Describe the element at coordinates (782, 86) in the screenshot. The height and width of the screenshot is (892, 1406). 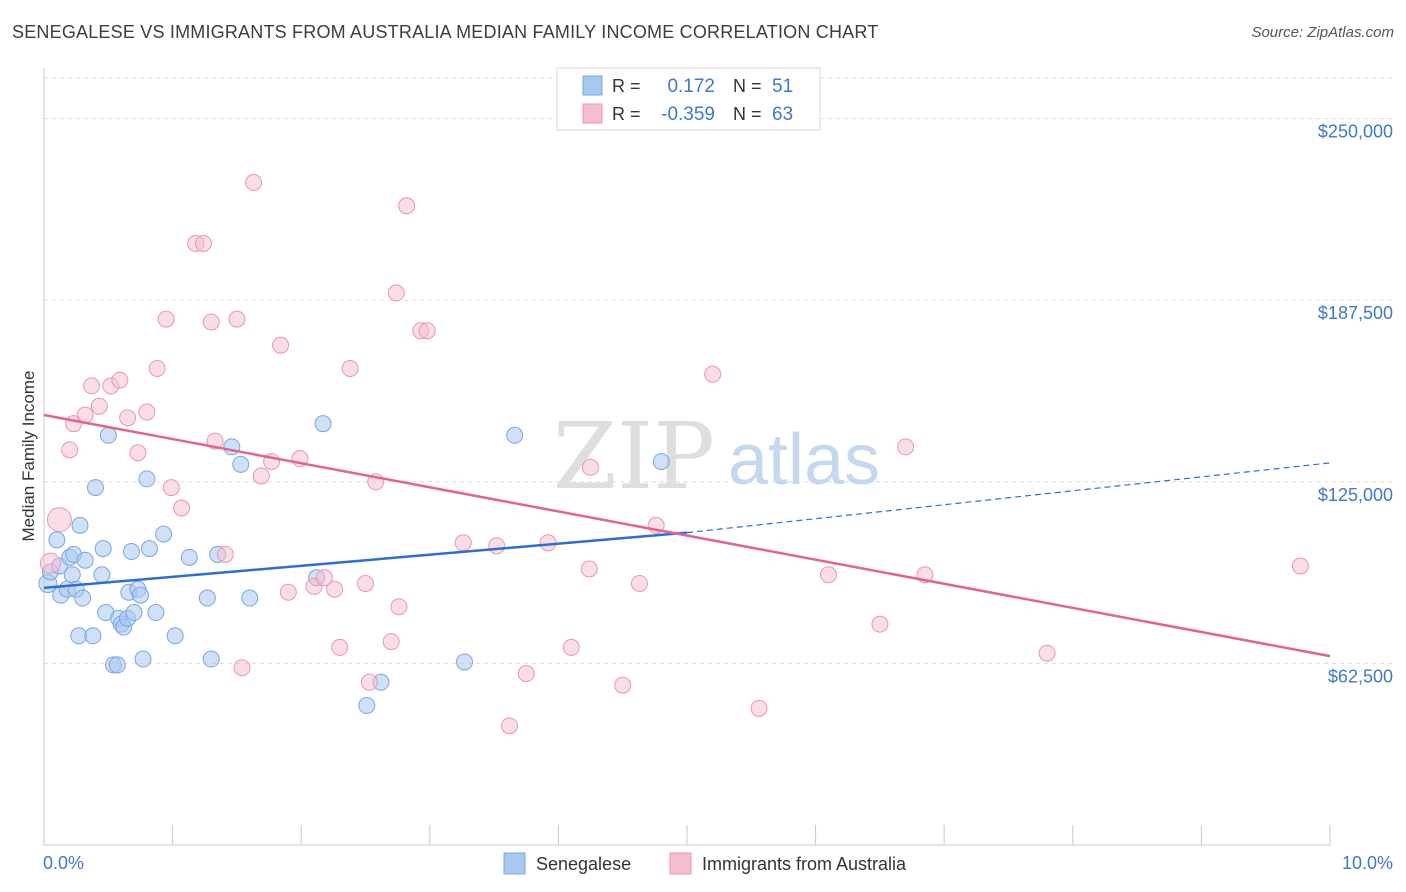
I see `legend-n-value-blue: 51` at that location.